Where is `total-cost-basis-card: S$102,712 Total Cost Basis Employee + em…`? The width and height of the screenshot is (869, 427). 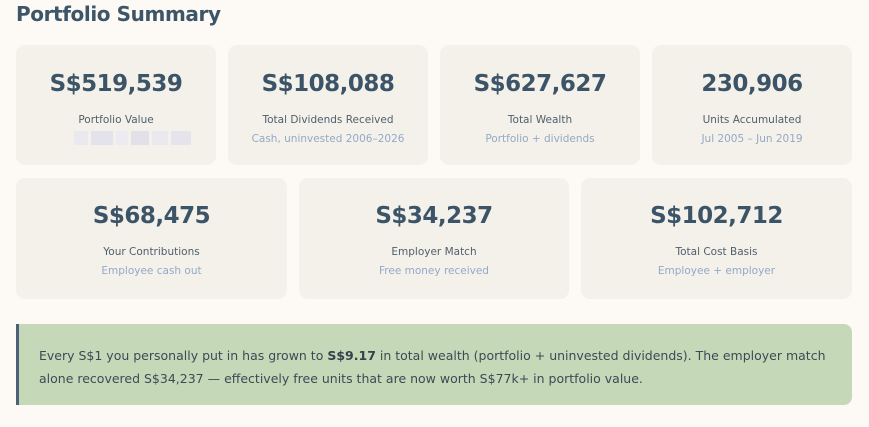
total-cost-basis-card: S$102,712 Total Cost Basis Employee + em… is located at coordinates (716, 238).